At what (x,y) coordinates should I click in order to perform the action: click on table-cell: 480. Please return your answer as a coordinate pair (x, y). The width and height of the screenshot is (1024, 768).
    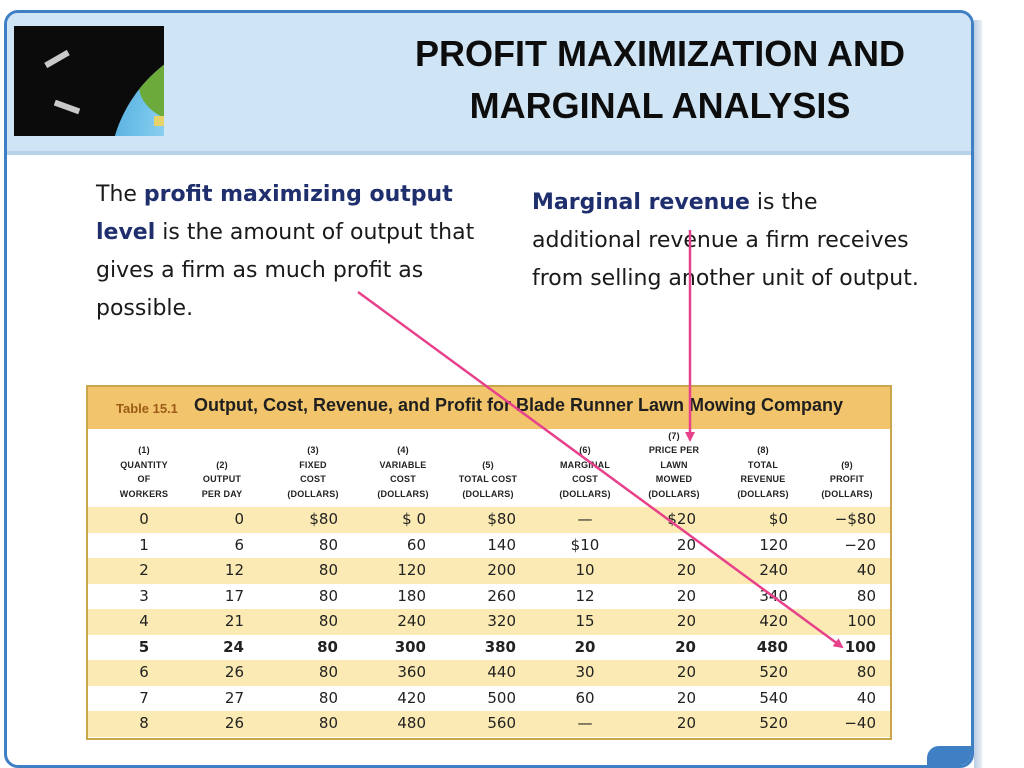
    Looking at the image, I should click on (411, 723).